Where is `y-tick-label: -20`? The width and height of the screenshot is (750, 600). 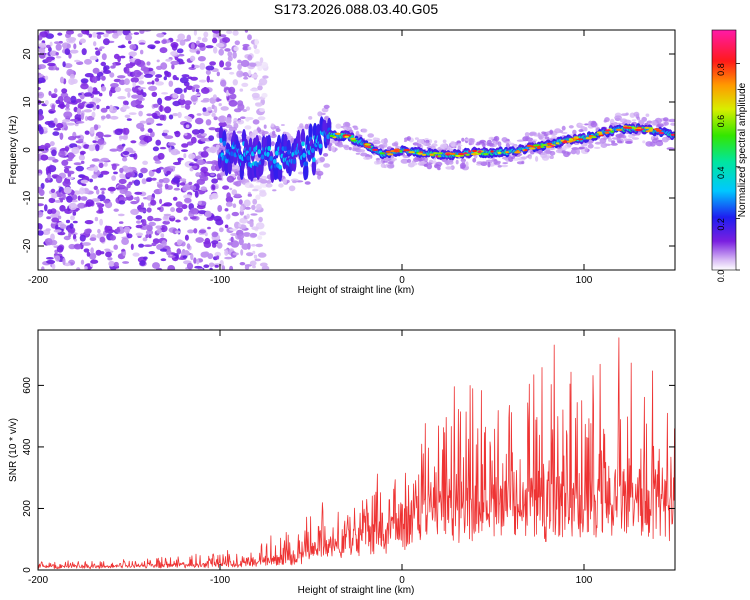
y-tick-label: -20 is located at coordinates (27, 245).